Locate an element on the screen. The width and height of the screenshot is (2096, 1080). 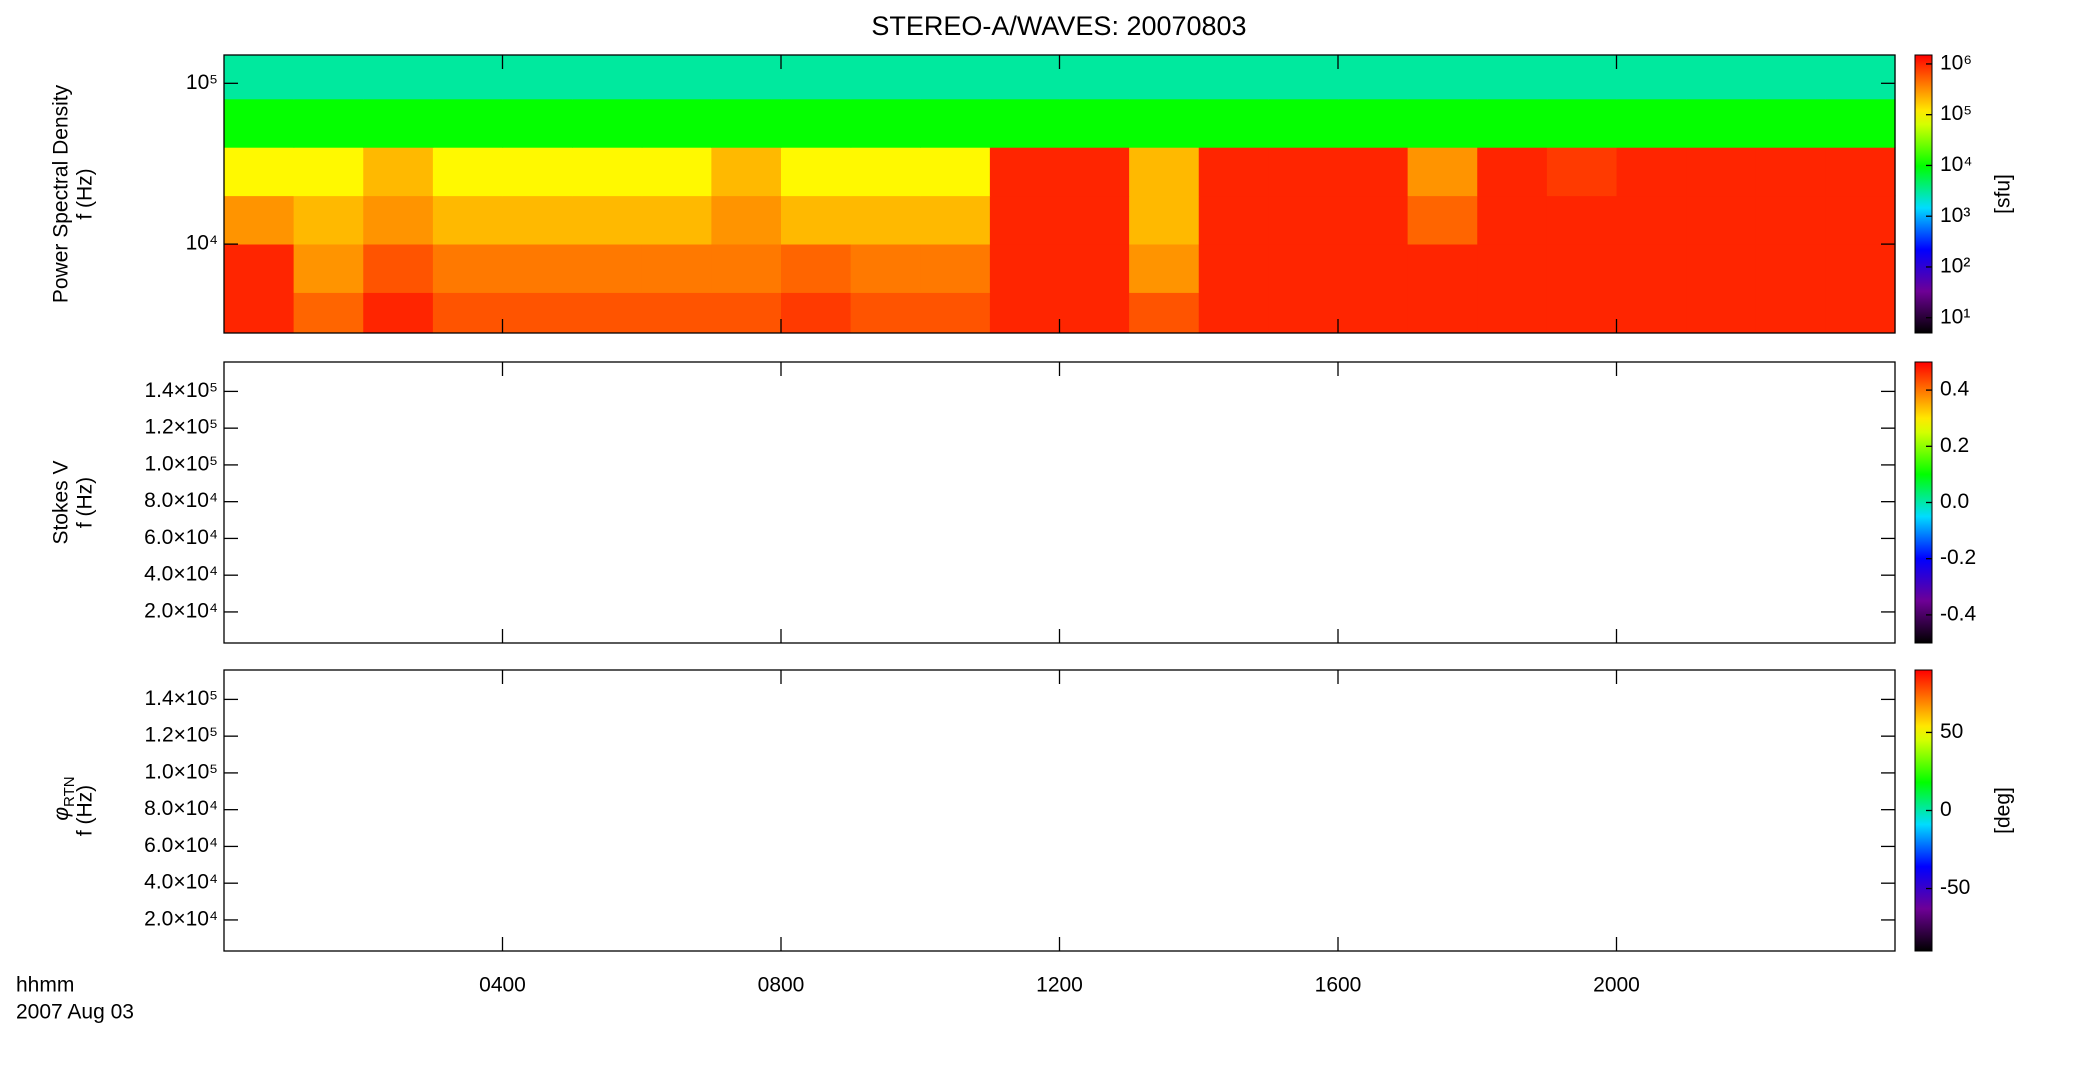
colorbar-tick-label: 10⁴ is located at coordinates (1956, 164).